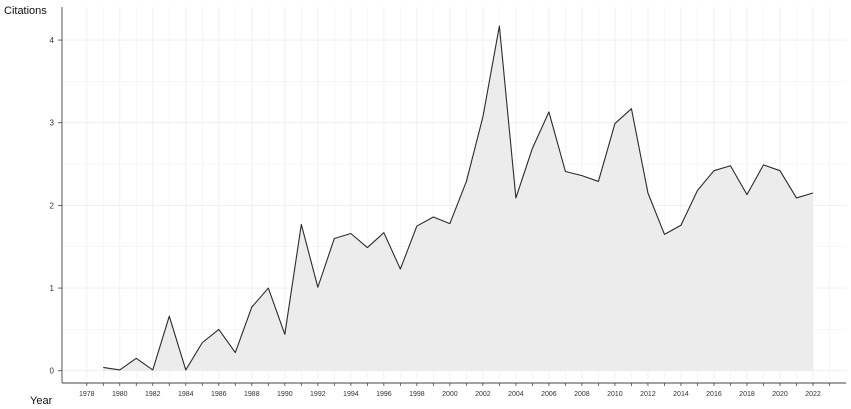  Describe the element at coordinates (384, 394) in the screenshot. I see `x-tick-label: 1996` at that location.